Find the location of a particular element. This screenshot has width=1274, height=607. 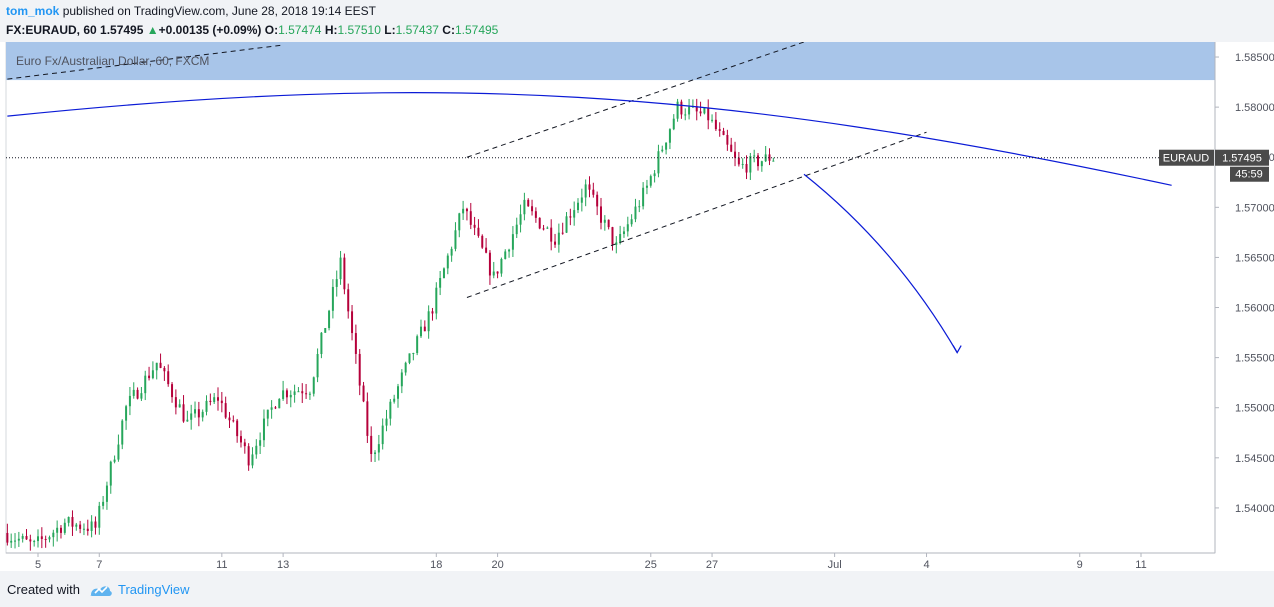

high-label: H: is located at coordinates (331, 30).